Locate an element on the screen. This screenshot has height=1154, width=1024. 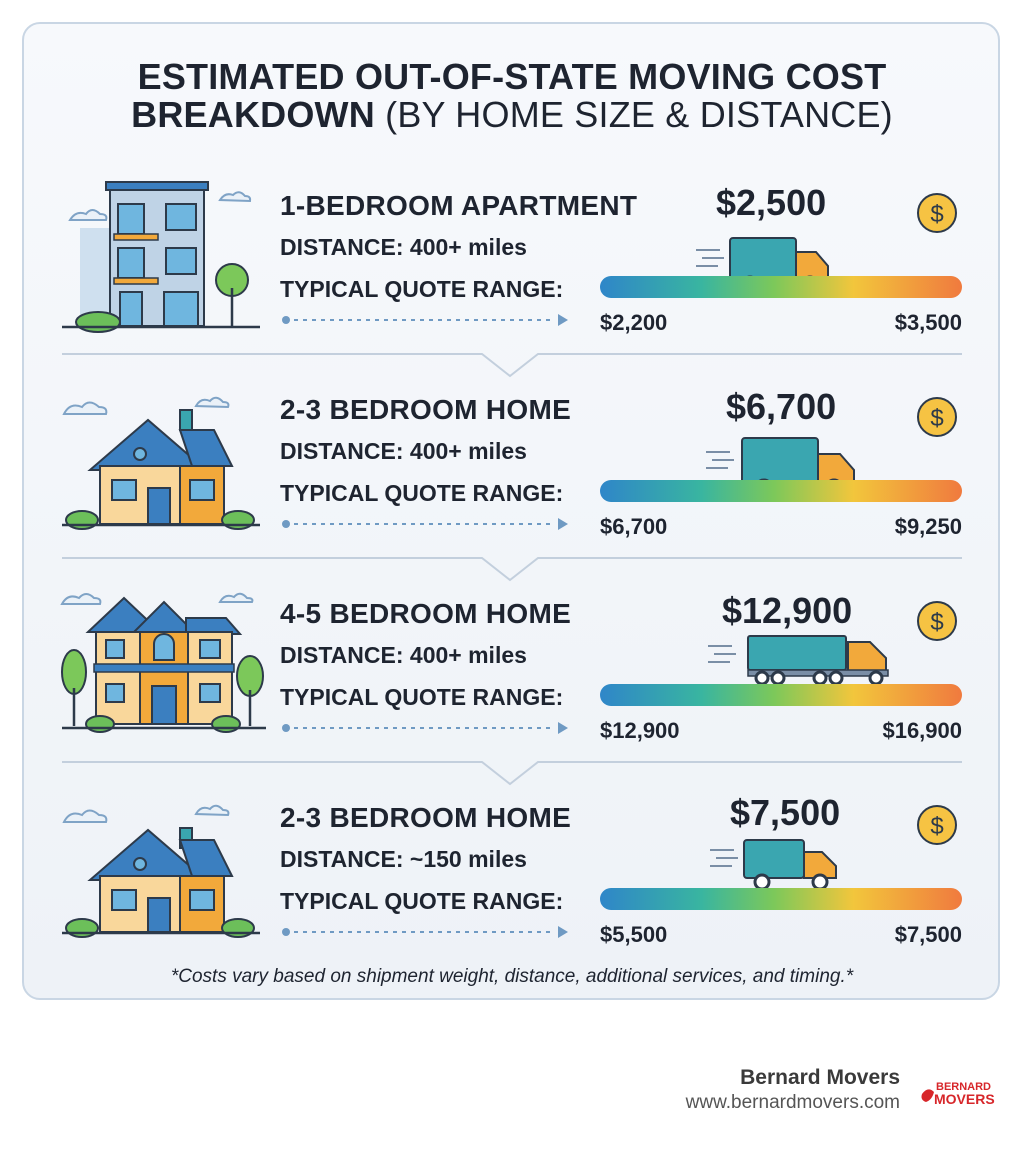
range-high: $7,500 is located at coordinates (928, 934).